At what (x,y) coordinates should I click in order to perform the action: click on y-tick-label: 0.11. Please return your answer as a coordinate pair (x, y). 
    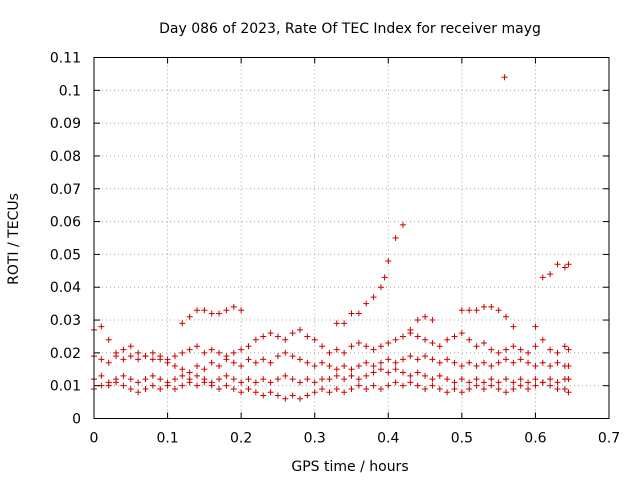
    Looking at the image, I should click on (65, 59).